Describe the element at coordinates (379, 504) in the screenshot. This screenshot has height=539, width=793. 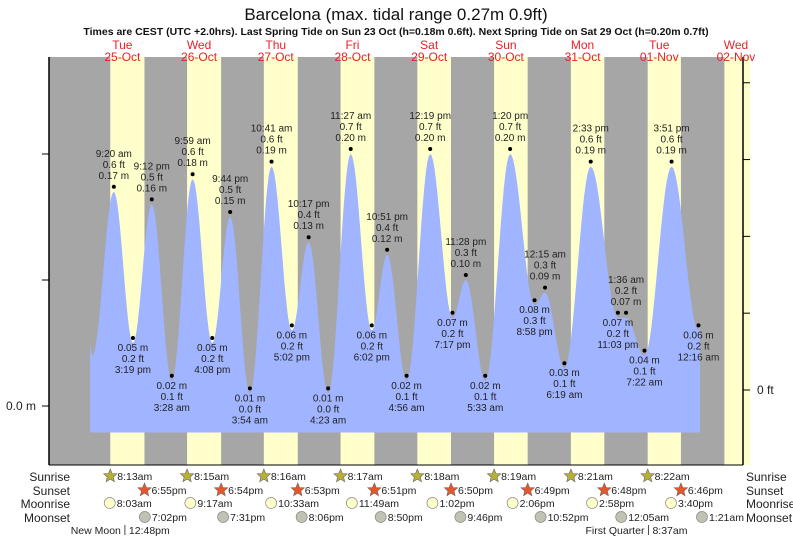
I see `moonrise-time: 11:49am` at that location.